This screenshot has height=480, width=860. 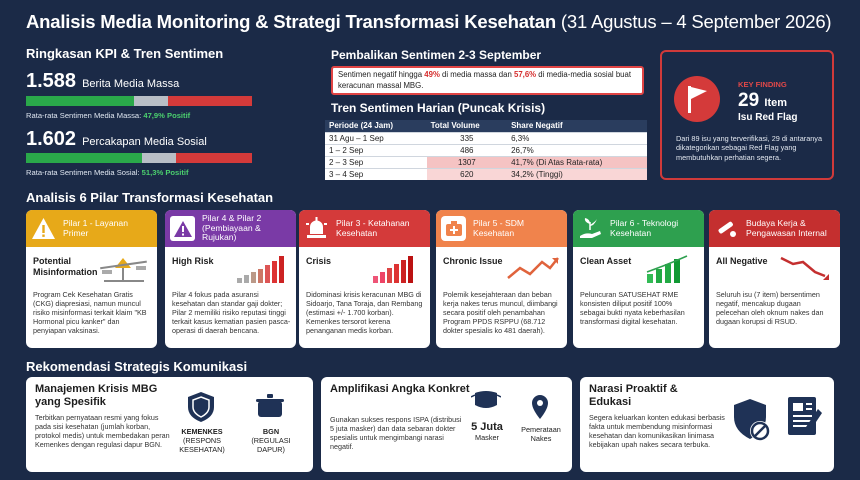 I want to click on table-row: 31 Agu – 1 Sep 335 6,3%, so click(x=486, y=137).